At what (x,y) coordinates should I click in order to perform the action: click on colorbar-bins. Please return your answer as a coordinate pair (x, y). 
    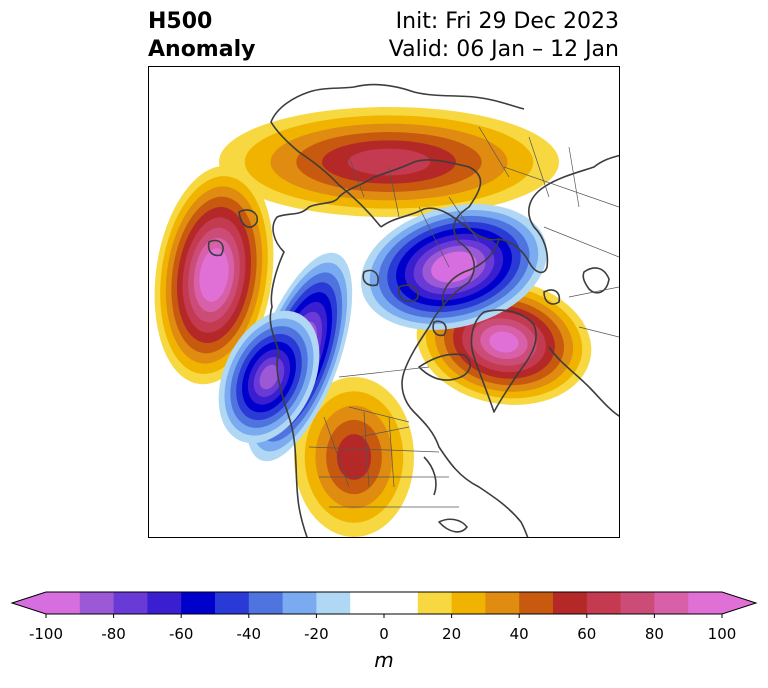
    Looking at the image, I should click on (384, 603).